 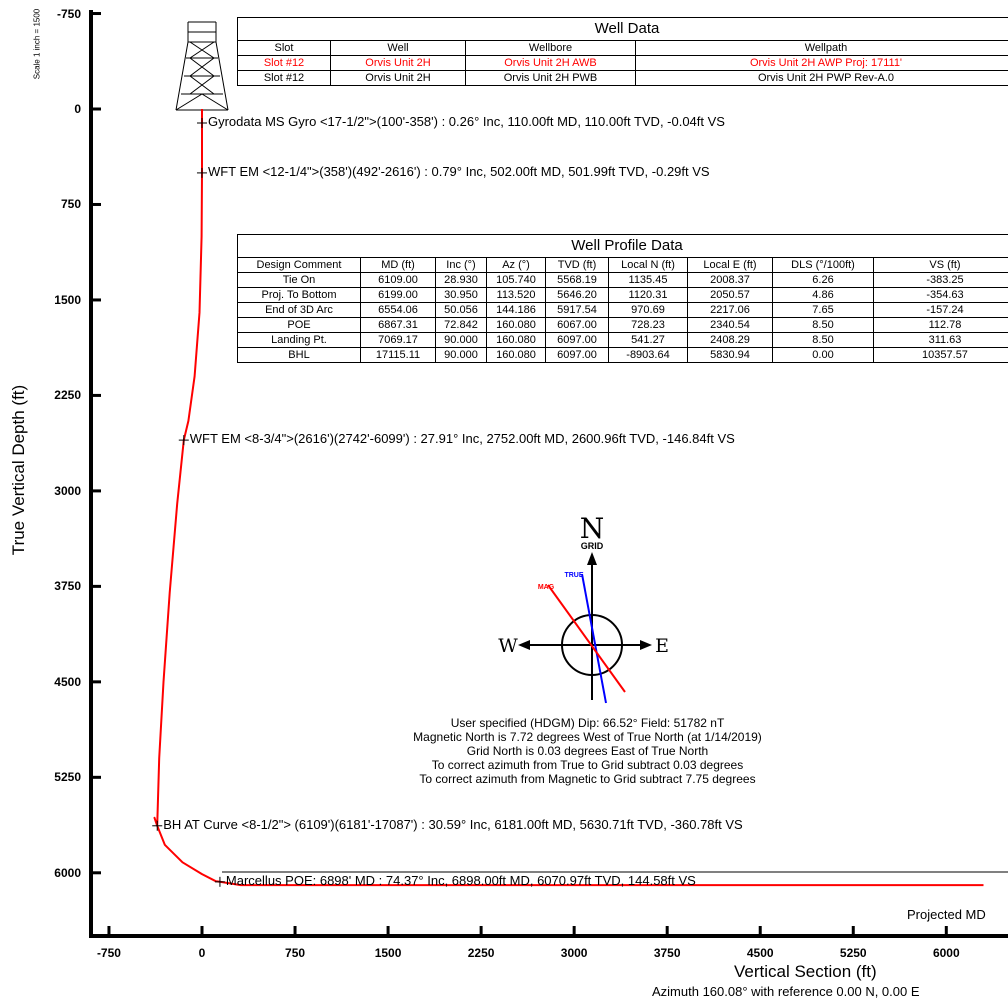 What do you see at coordinates (524, 645) in the screenshot?
I see `west-arrowhead` at bounding box center [524, 645].